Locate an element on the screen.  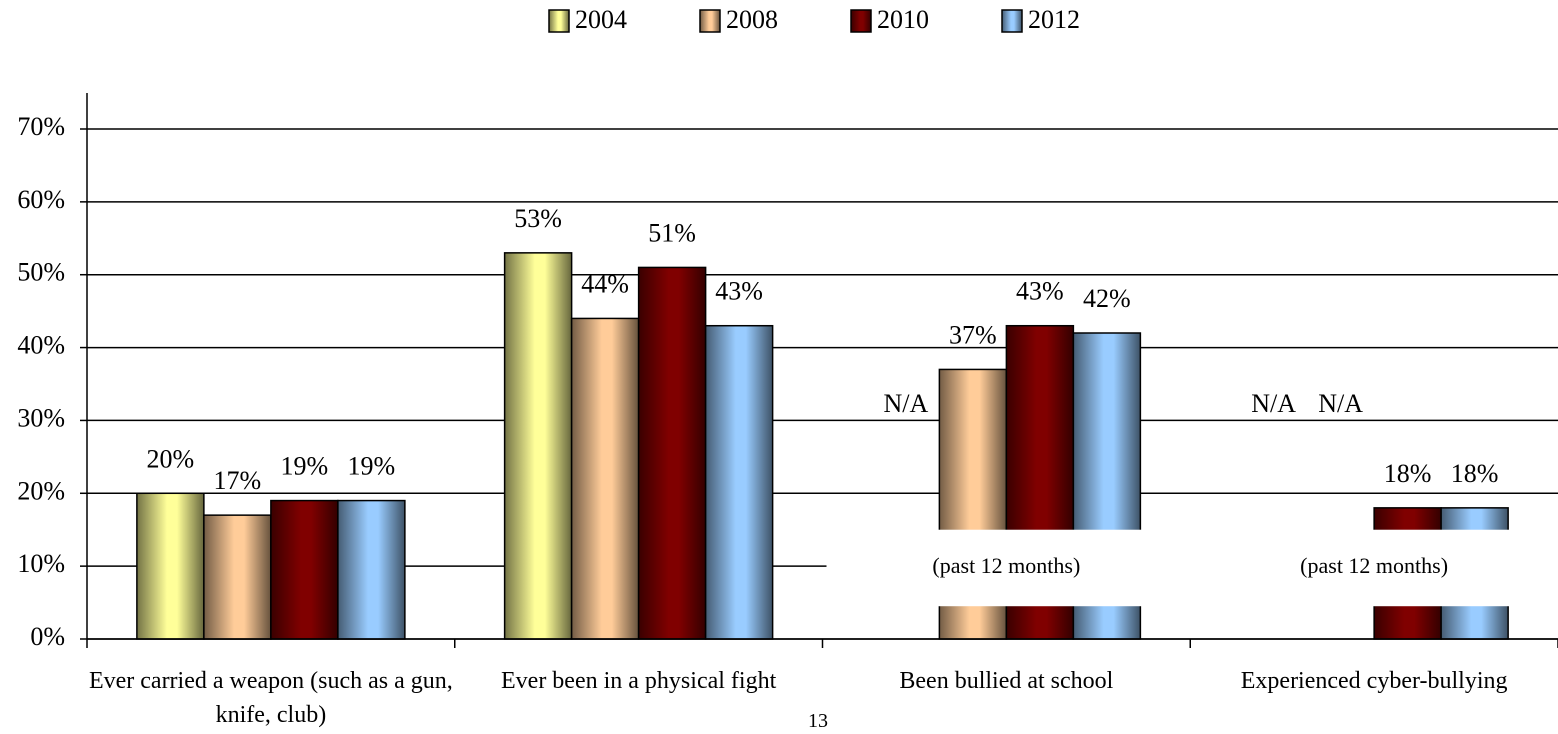
y-tick-label: 10% is located at coordinates (41, 563).